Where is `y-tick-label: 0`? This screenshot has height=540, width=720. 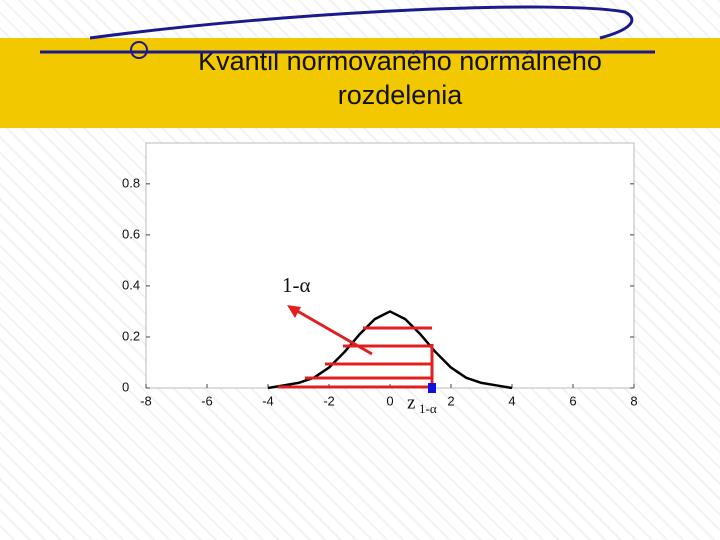 y-tick-label: 0 is located at coordinates (125, 386).